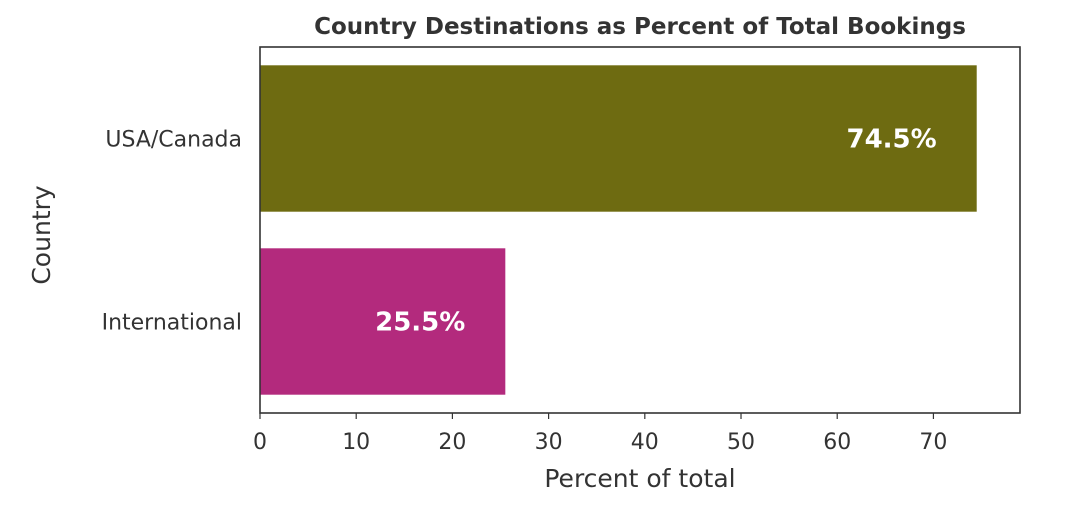 The width and height of the screenshot is (1070, 510). I want to click on data-label-usa-canada: 74.5%, so click(892, 140).